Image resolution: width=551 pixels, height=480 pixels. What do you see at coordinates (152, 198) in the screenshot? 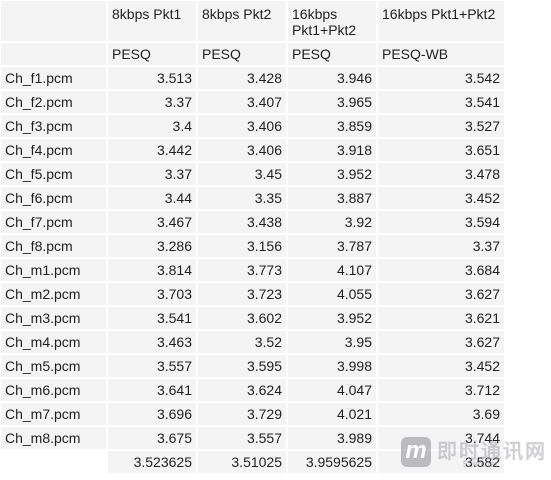
I see `value-cell: 3.44` at bounding box center [152, 198].